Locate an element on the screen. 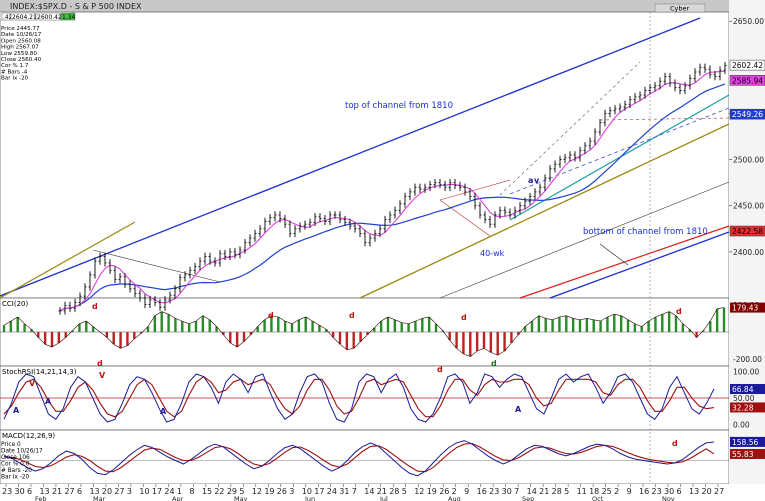  price-badge-label: 2549.26 is located at coordinates (747, 114).